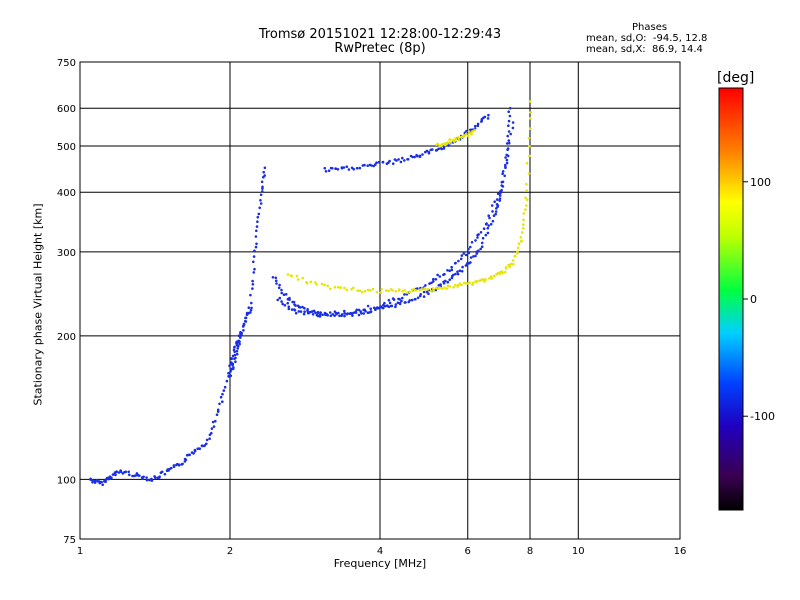 The image size is (800, 600). What do you see at coordinates (66, 253) in the screenshot?
I see `y-tick-label: 300` at bounding box center [66, 253].